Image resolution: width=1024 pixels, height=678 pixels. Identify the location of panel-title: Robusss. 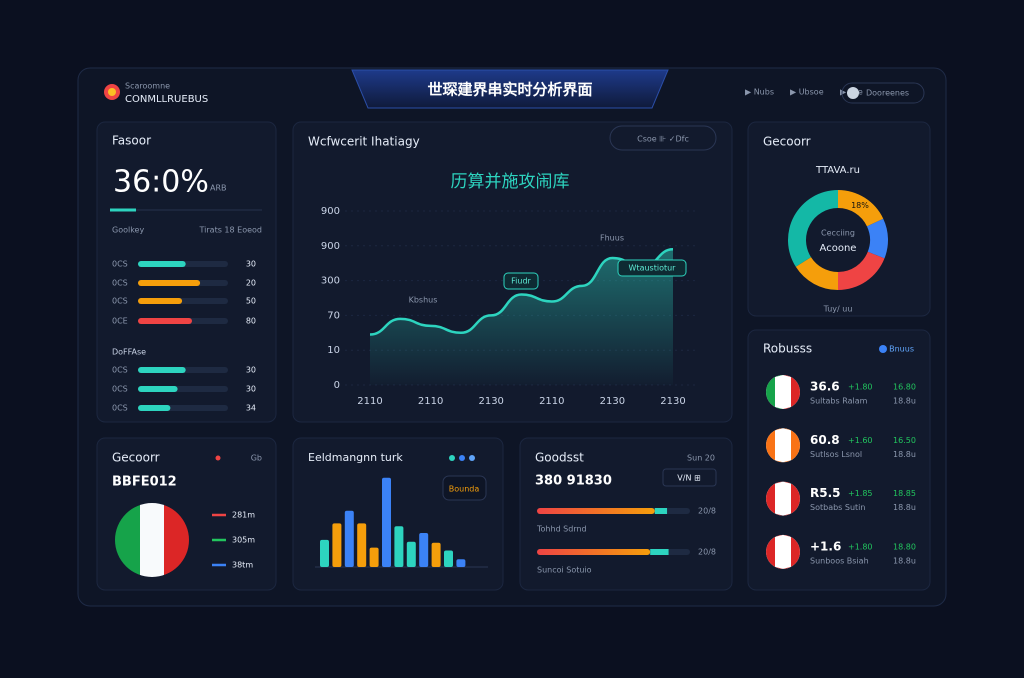
(787, 349).